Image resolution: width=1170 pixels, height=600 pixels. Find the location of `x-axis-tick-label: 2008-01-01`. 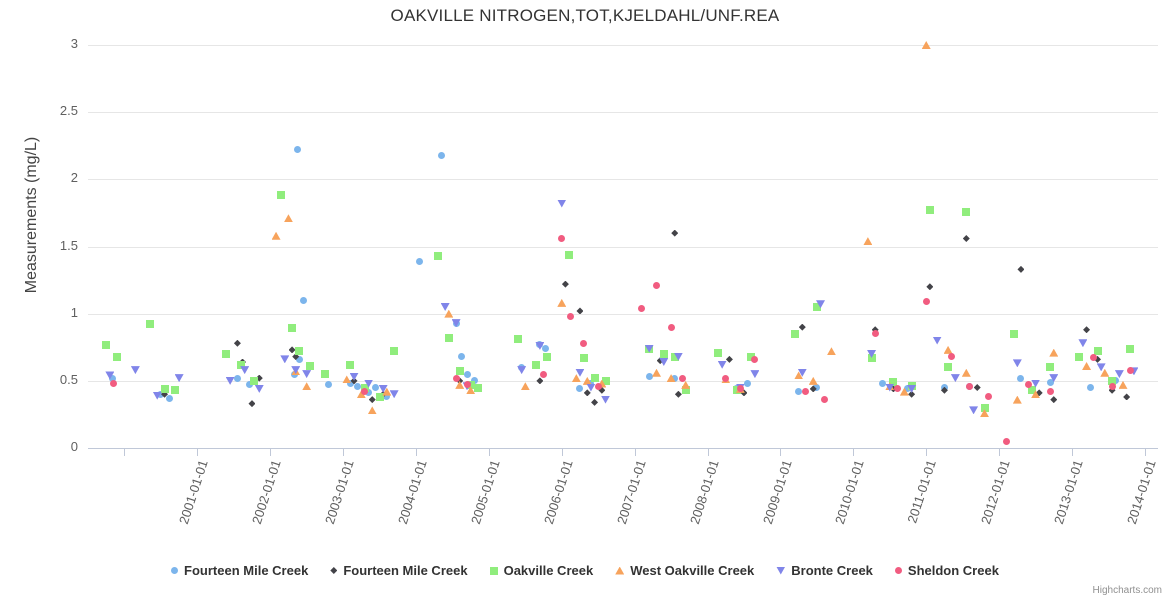

x-axis-tick-label: 2008-01-01 is located at coordinates (704, 492).